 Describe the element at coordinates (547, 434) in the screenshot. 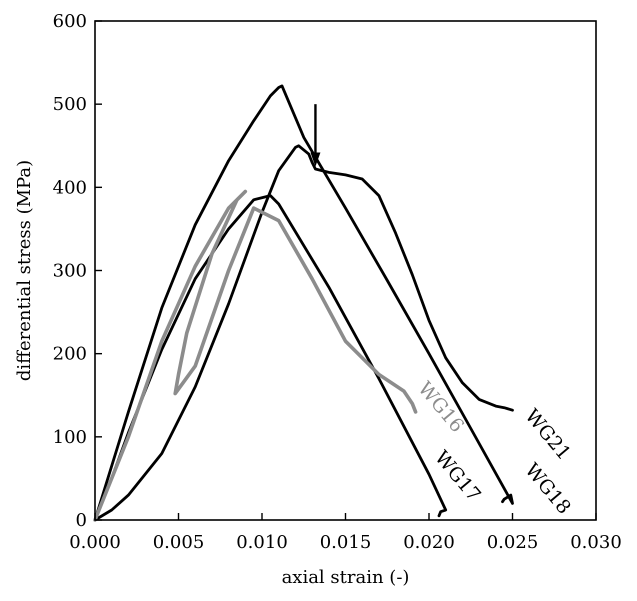

I see `series-label-wg21: WG21` at that location.